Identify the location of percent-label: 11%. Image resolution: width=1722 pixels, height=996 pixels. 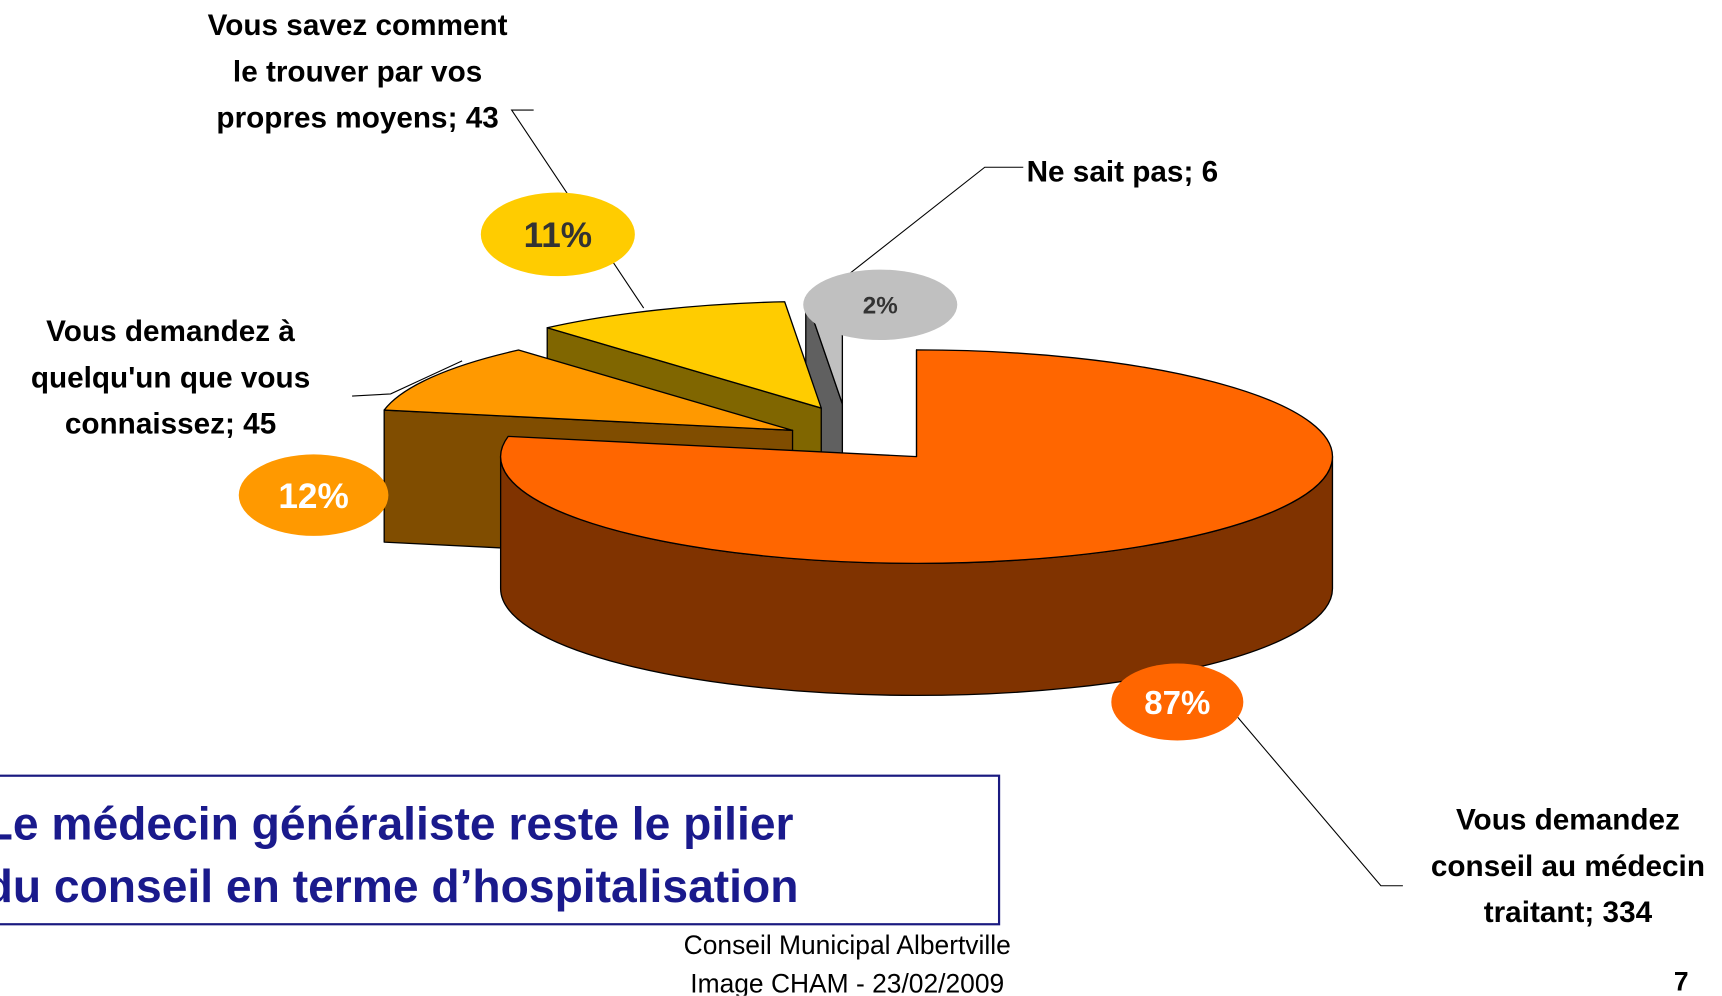
(558, 235).